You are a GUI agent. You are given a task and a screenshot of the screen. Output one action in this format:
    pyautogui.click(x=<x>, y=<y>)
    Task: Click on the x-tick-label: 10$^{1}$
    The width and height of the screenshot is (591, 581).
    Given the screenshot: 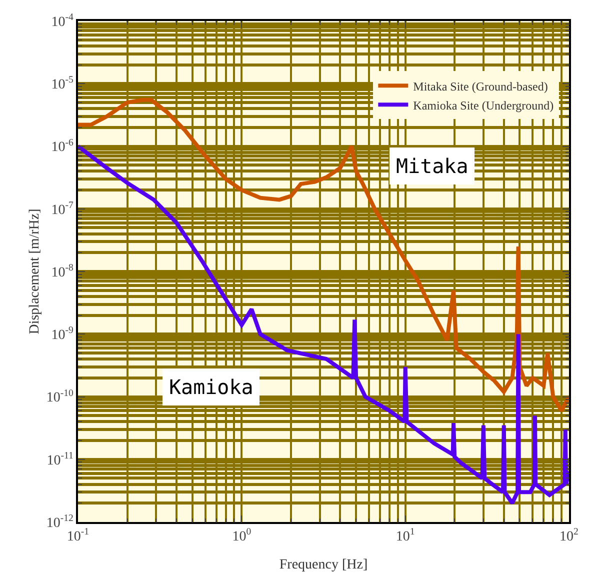 What is the action you would take?
    pyautogui.click(x=405, y=535)
    